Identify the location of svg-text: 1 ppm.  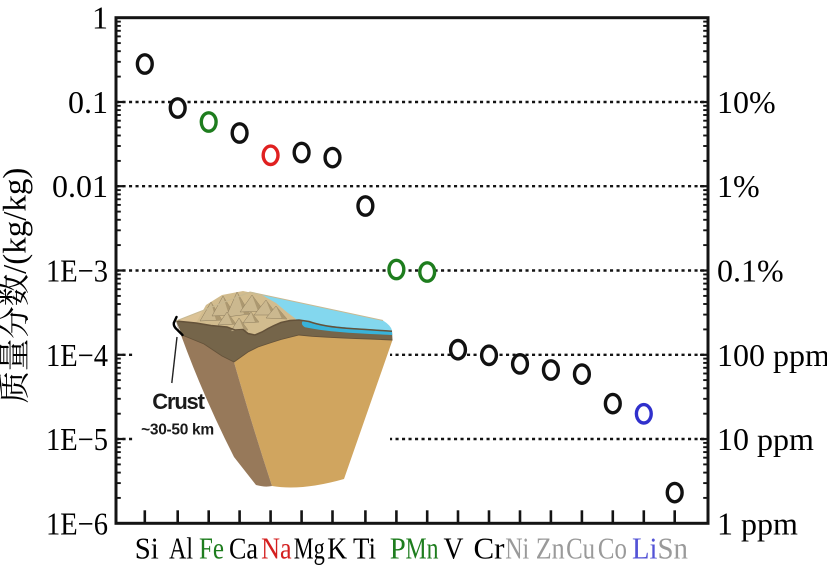
(757, 523).